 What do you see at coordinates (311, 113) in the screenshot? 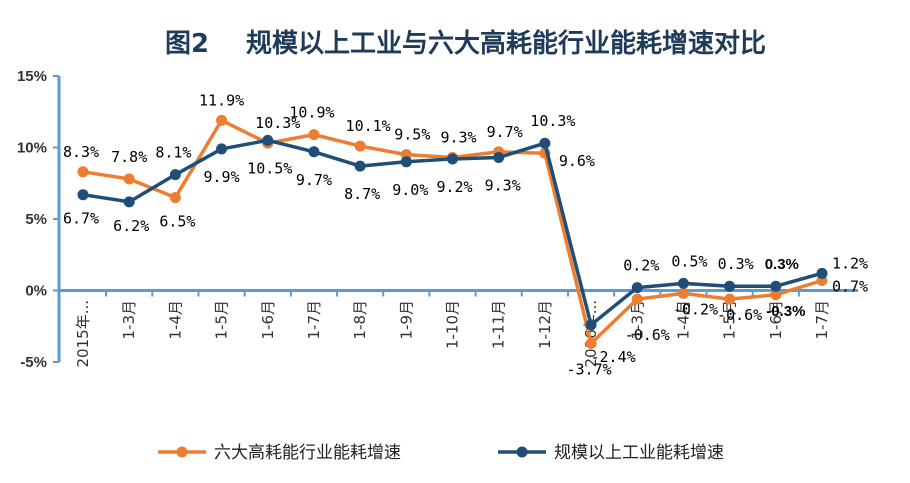
I see `data-label-orange: 10.9%` at bounding box center [311, 113].